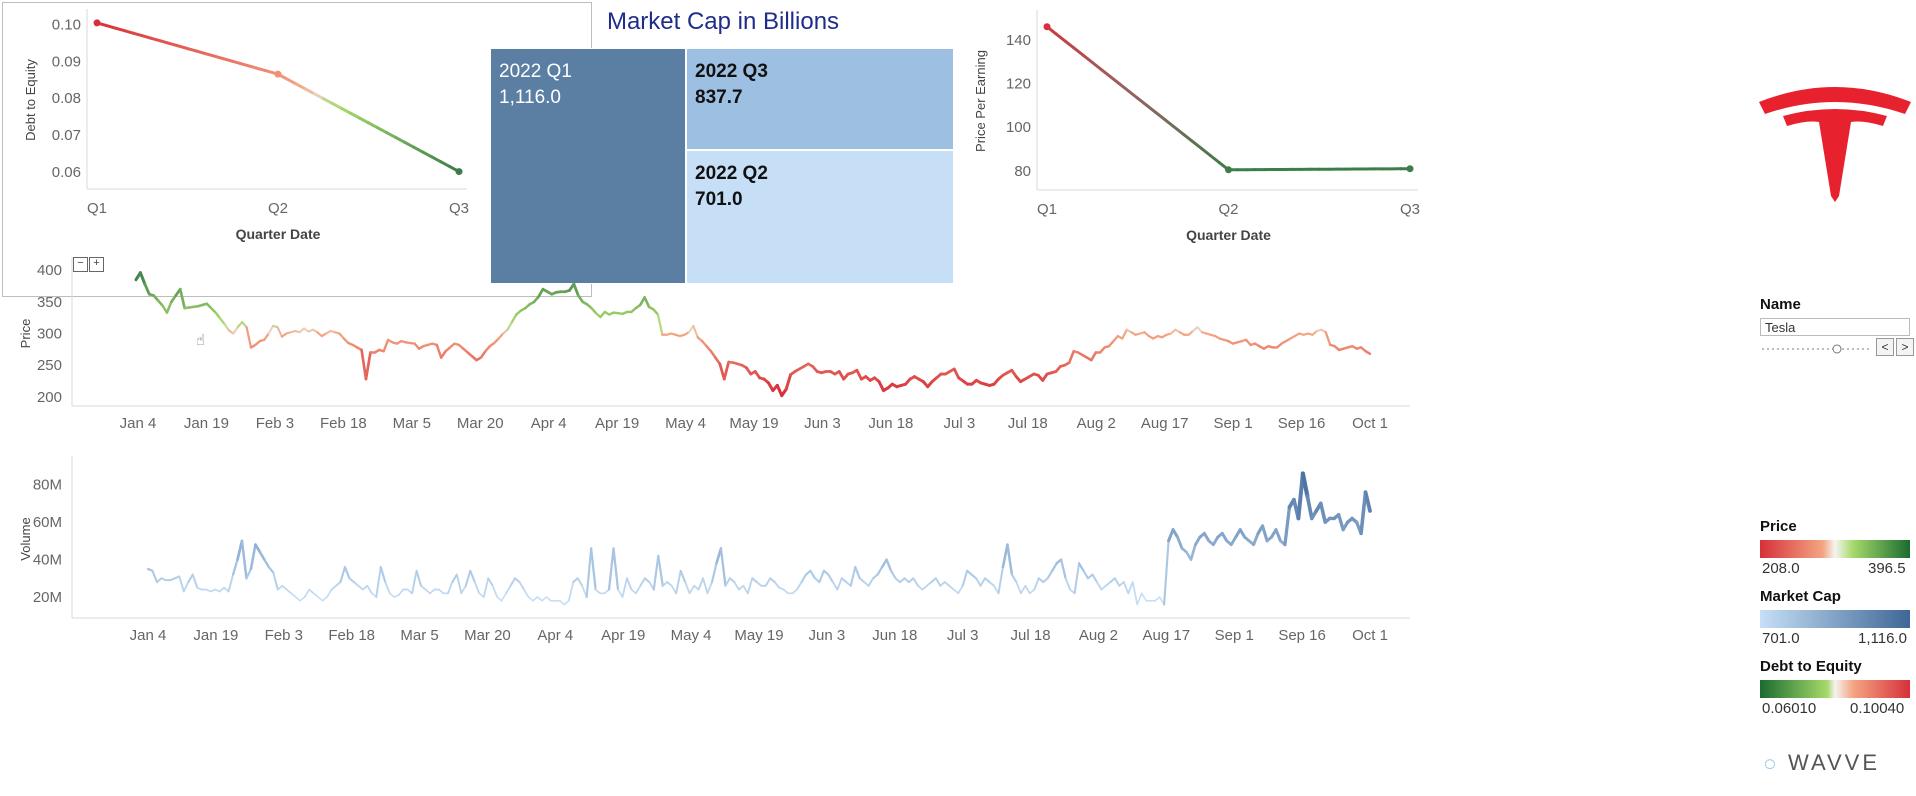  I want to click on treemap-cell: 2022 Q3 837.7, so click(820, 99).